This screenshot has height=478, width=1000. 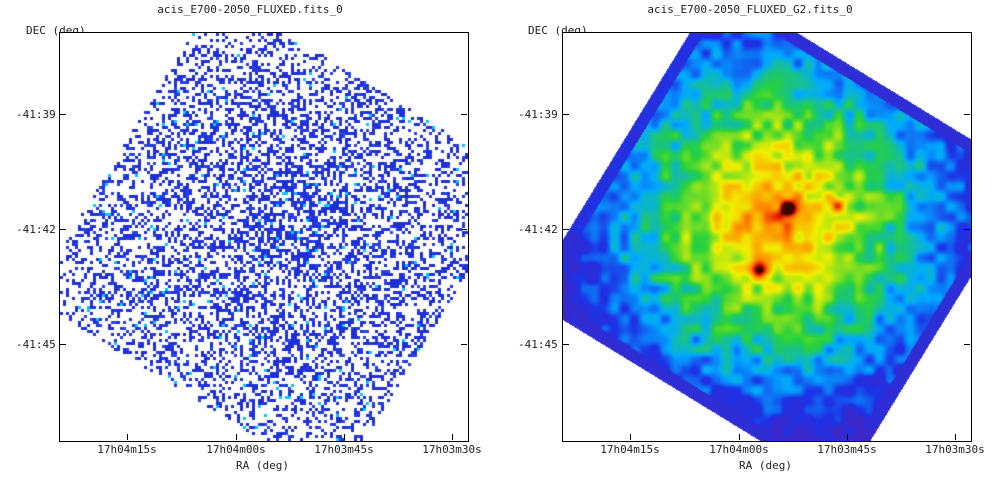 I want to click on panel-title: acis_E700-2050_FLUXED.fits_0, so click(x=250, y=9).